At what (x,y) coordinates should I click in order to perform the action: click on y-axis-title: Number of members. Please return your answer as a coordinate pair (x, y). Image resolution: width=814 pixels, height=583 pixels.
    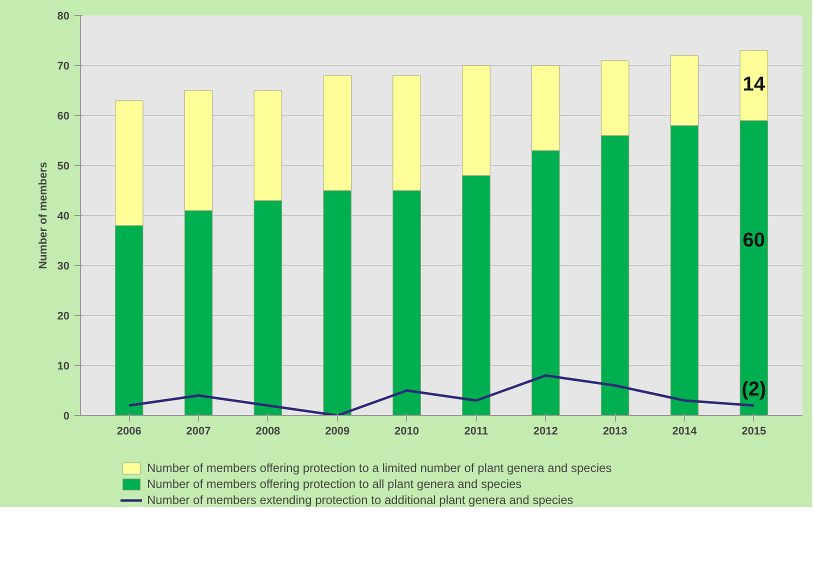
    Looking at the image, I should click on (43, 215).